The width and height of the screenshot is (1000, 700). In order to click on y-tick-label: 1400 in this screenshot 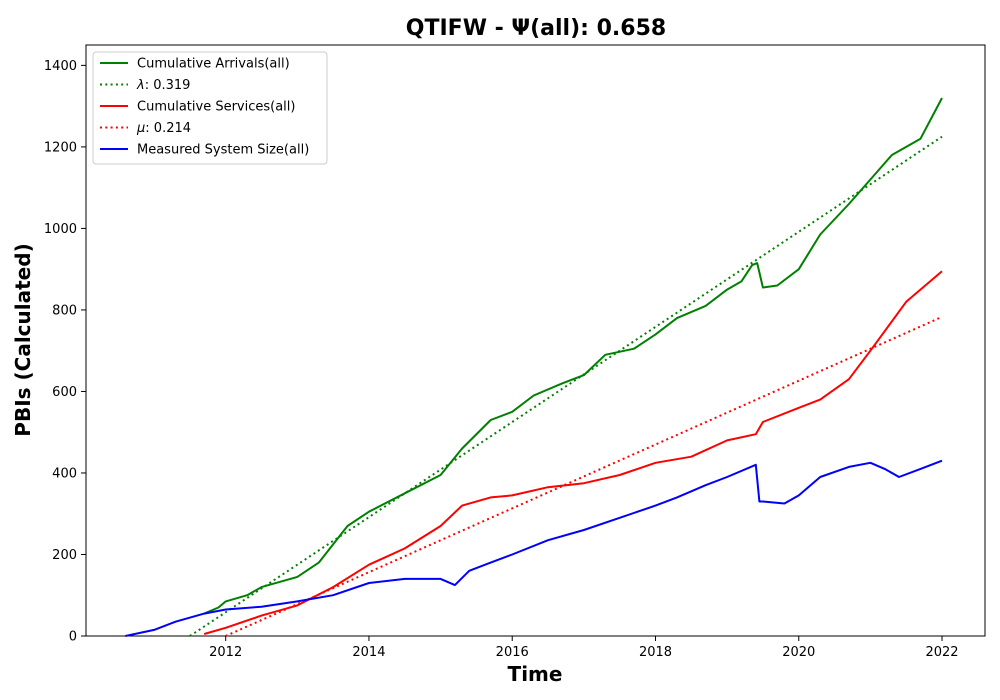, I will do `click(60, 66)`.